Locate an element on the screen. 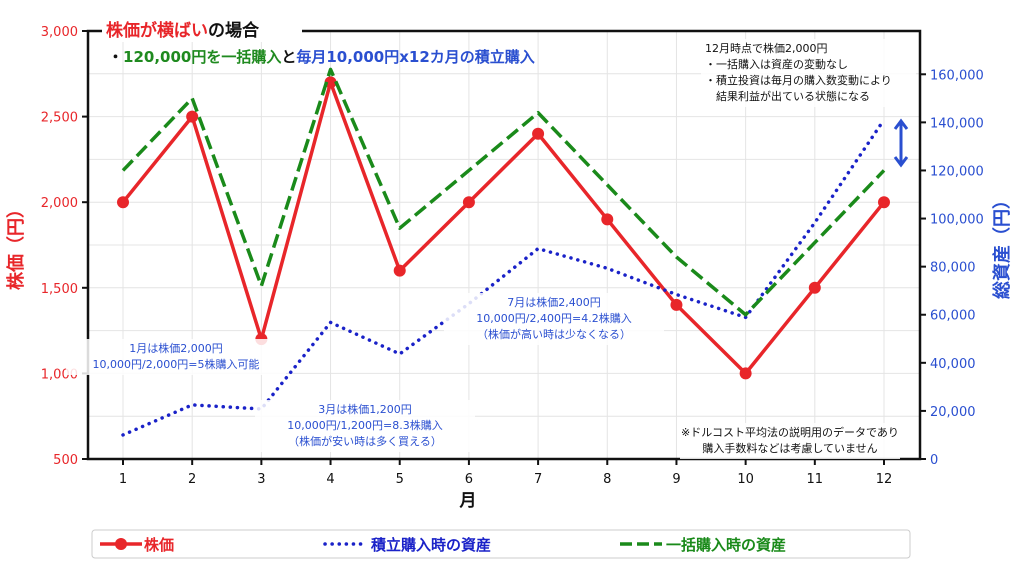  subtitle-part: 120,000円を一括購入 is located at coordinates (202, 57).